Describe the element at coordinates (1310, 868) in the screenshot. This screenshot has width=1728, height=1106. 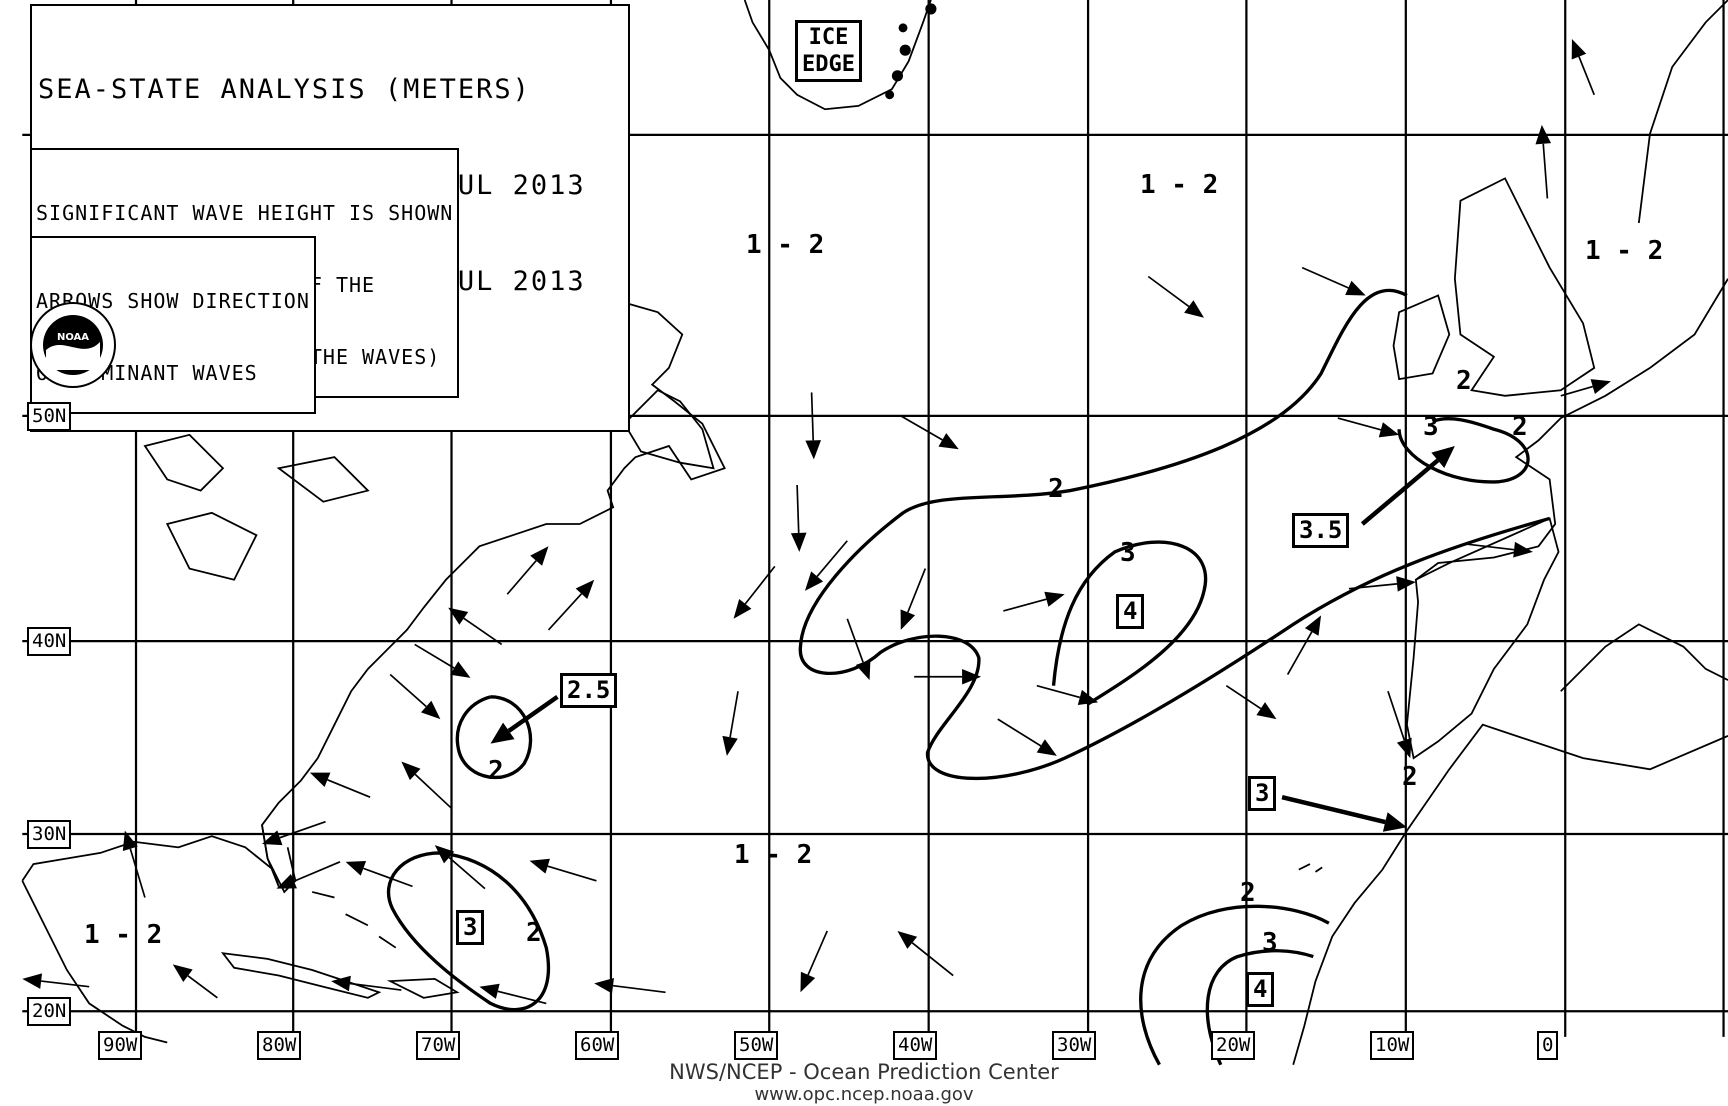
I see `canary-islands` at that location.